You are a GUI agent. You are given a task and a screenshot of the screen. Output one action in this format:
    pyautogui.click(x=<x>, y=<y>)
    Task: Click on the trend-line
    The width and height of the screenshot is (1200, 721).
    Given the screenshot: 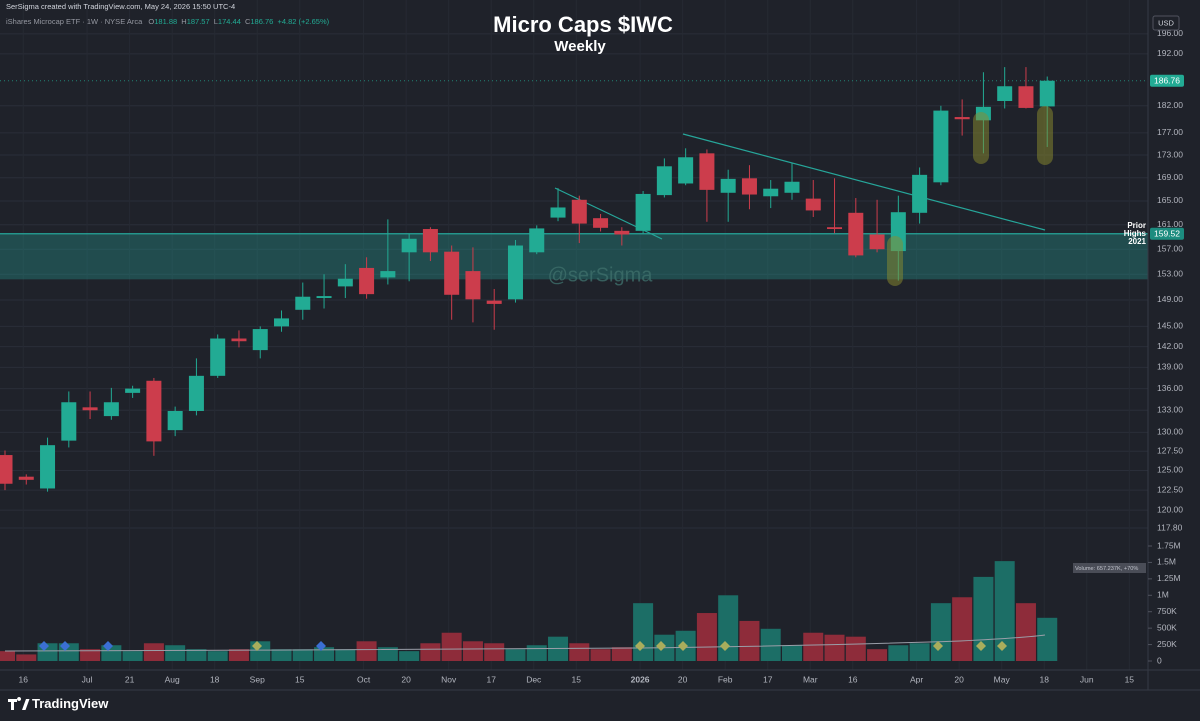 What is the action you would take?
    pyautogui.click(x=864, y=182)
    